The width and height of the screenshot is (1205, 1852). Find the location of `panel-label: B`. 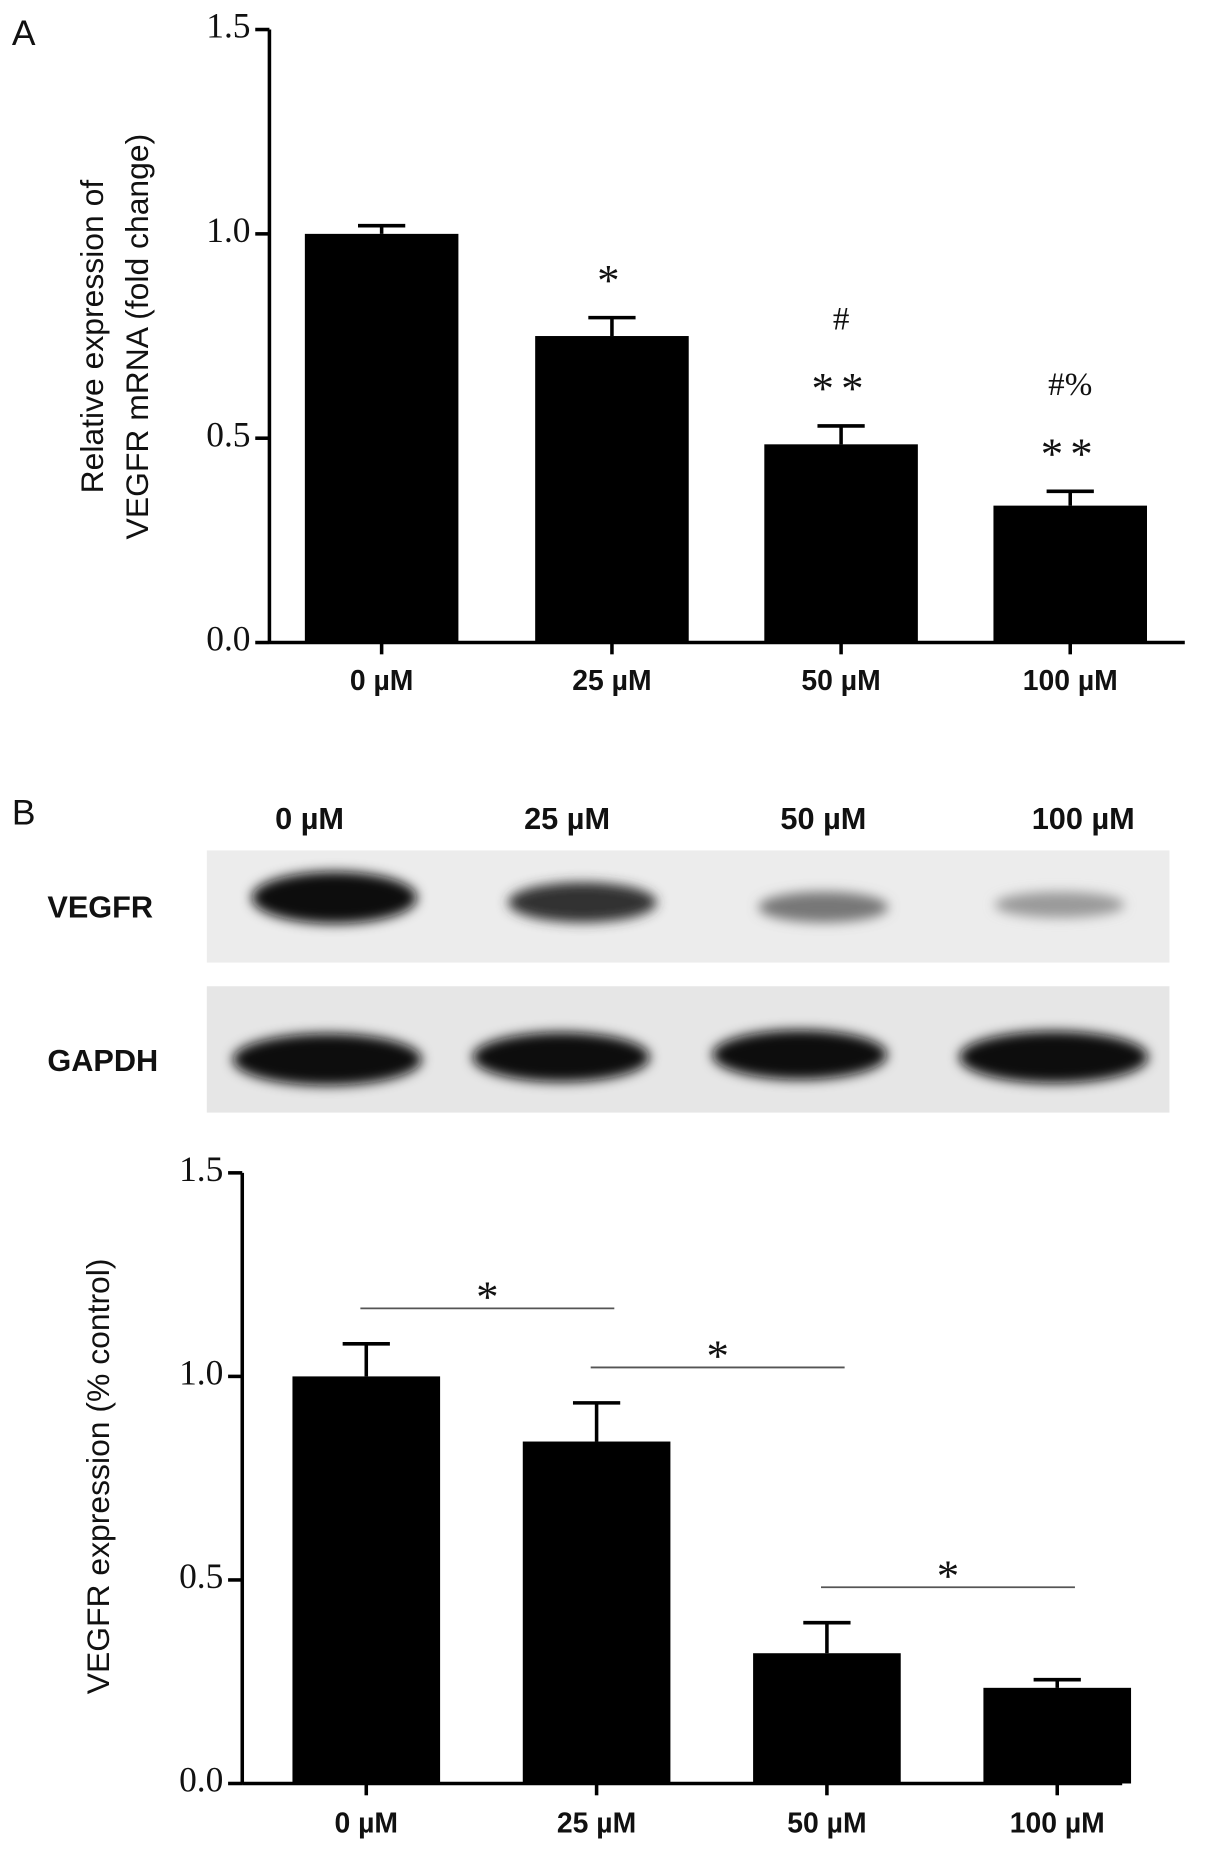

panel-label: B is located at coordinates (24, 812).